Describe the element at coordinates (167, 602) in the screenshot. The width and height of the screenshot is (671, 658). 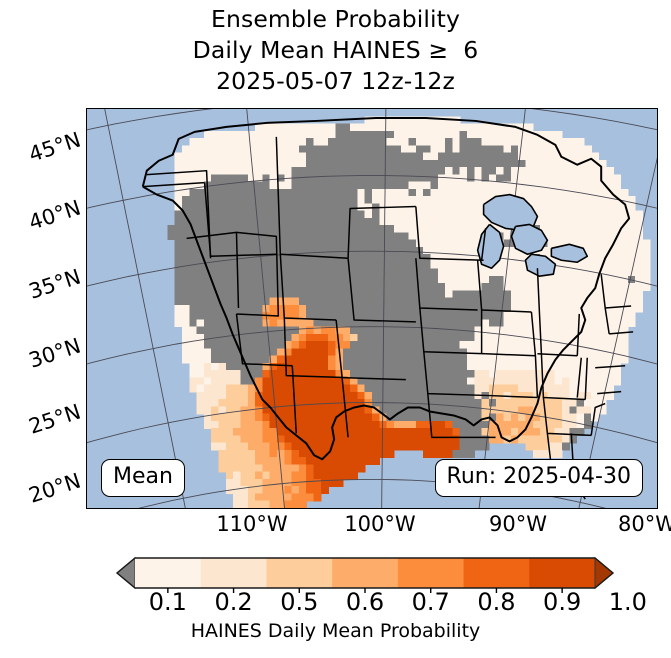
I see `colorbar-tick-label-0: 0.1` at that location.